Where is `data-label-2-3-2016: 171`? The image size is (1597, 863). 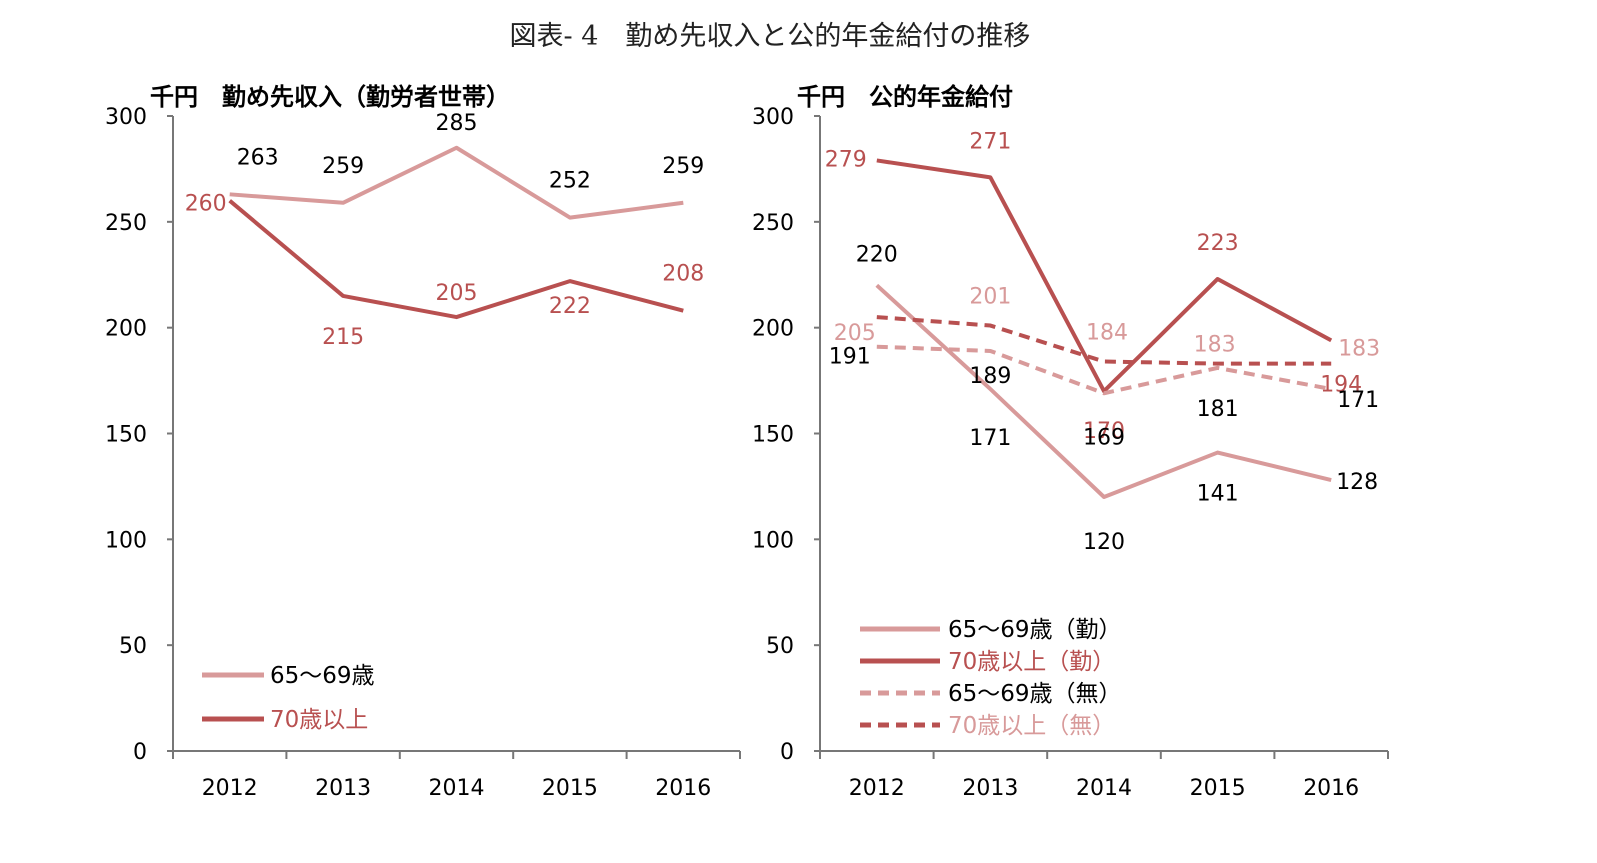 data-label-2-3-2016: 171 is located at coordinates (1358, 400).